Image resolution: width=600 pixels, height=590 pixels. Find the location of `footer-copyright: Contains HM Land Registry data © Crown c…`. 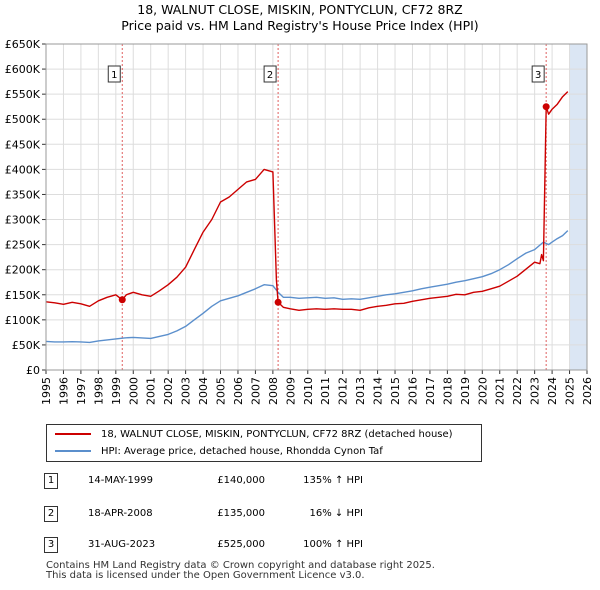

footer-copyright: Contains HM Land Registry data © Crown c… is located at coordinates (240, 565).